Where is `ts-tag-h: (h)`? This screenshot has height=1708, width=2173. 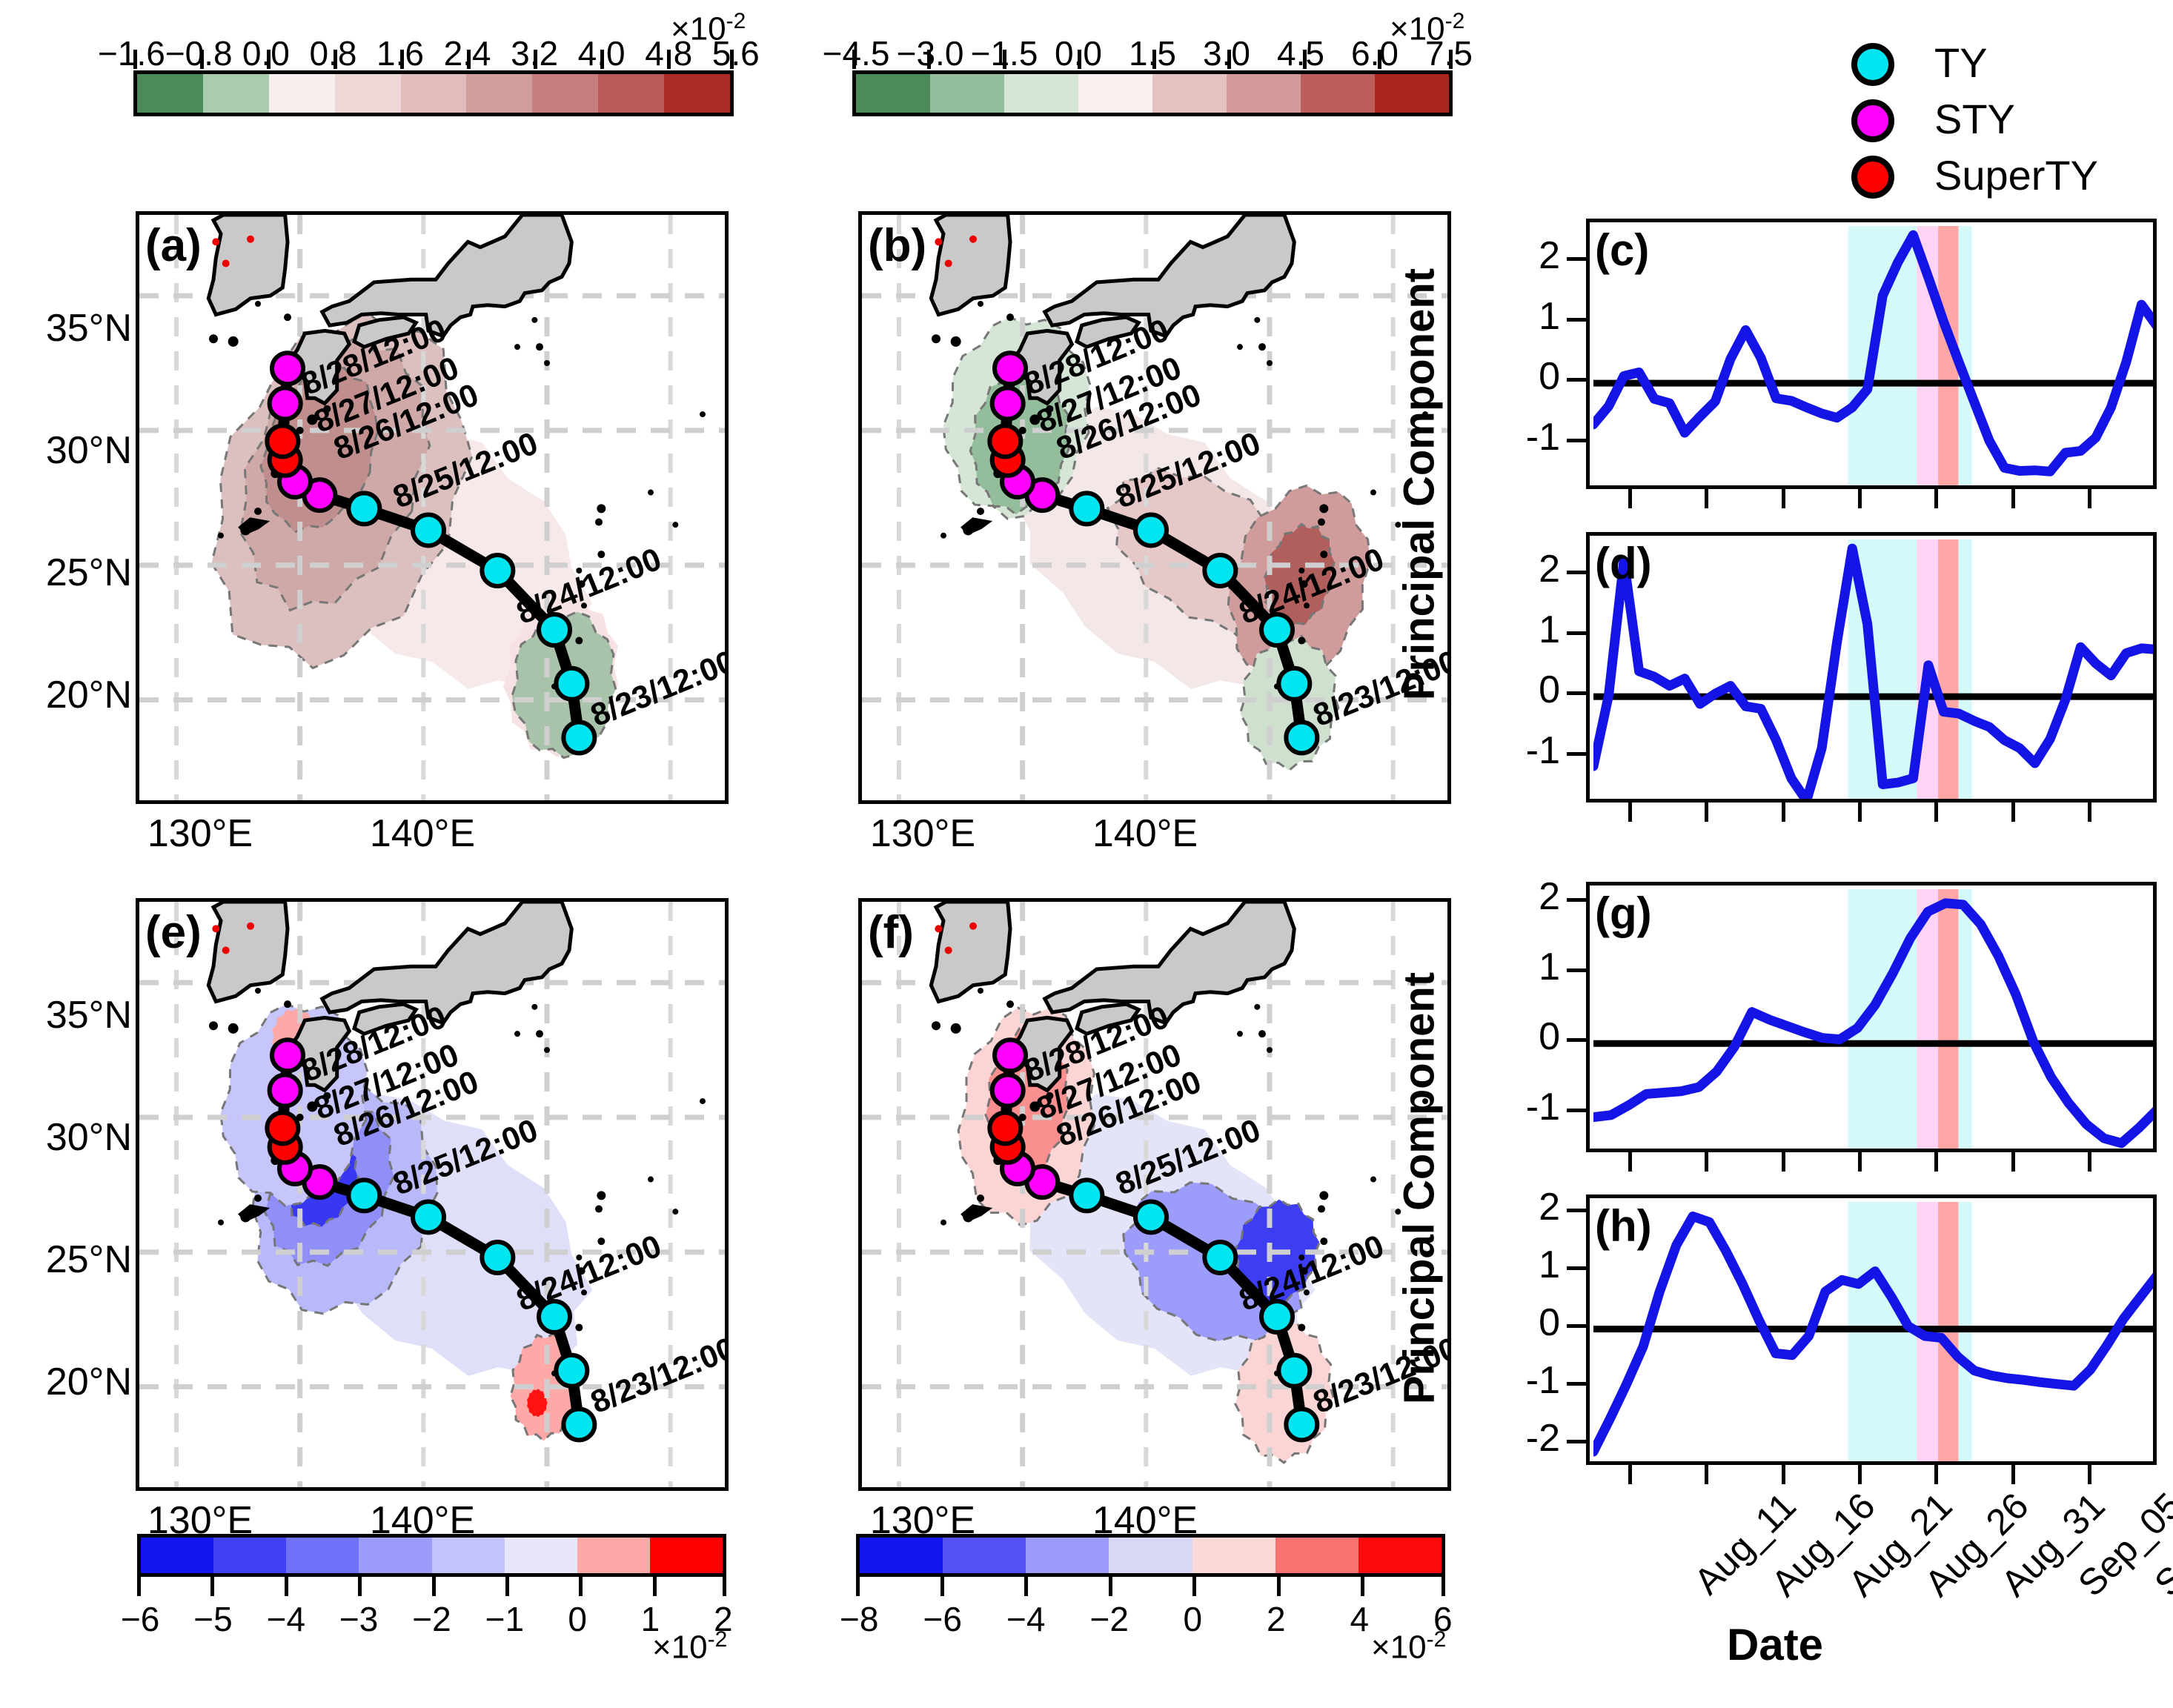 ts-tag-h: (h) is located at coordinates (1623, 1226).